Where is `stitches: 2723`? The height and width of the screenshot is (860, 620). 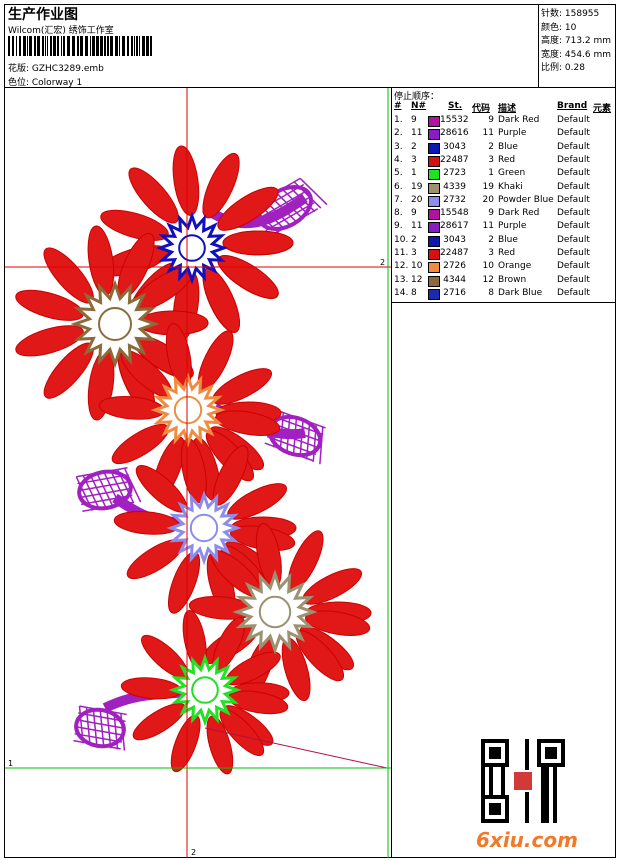
stitches: 2723 is located at coordinates (454, 173).